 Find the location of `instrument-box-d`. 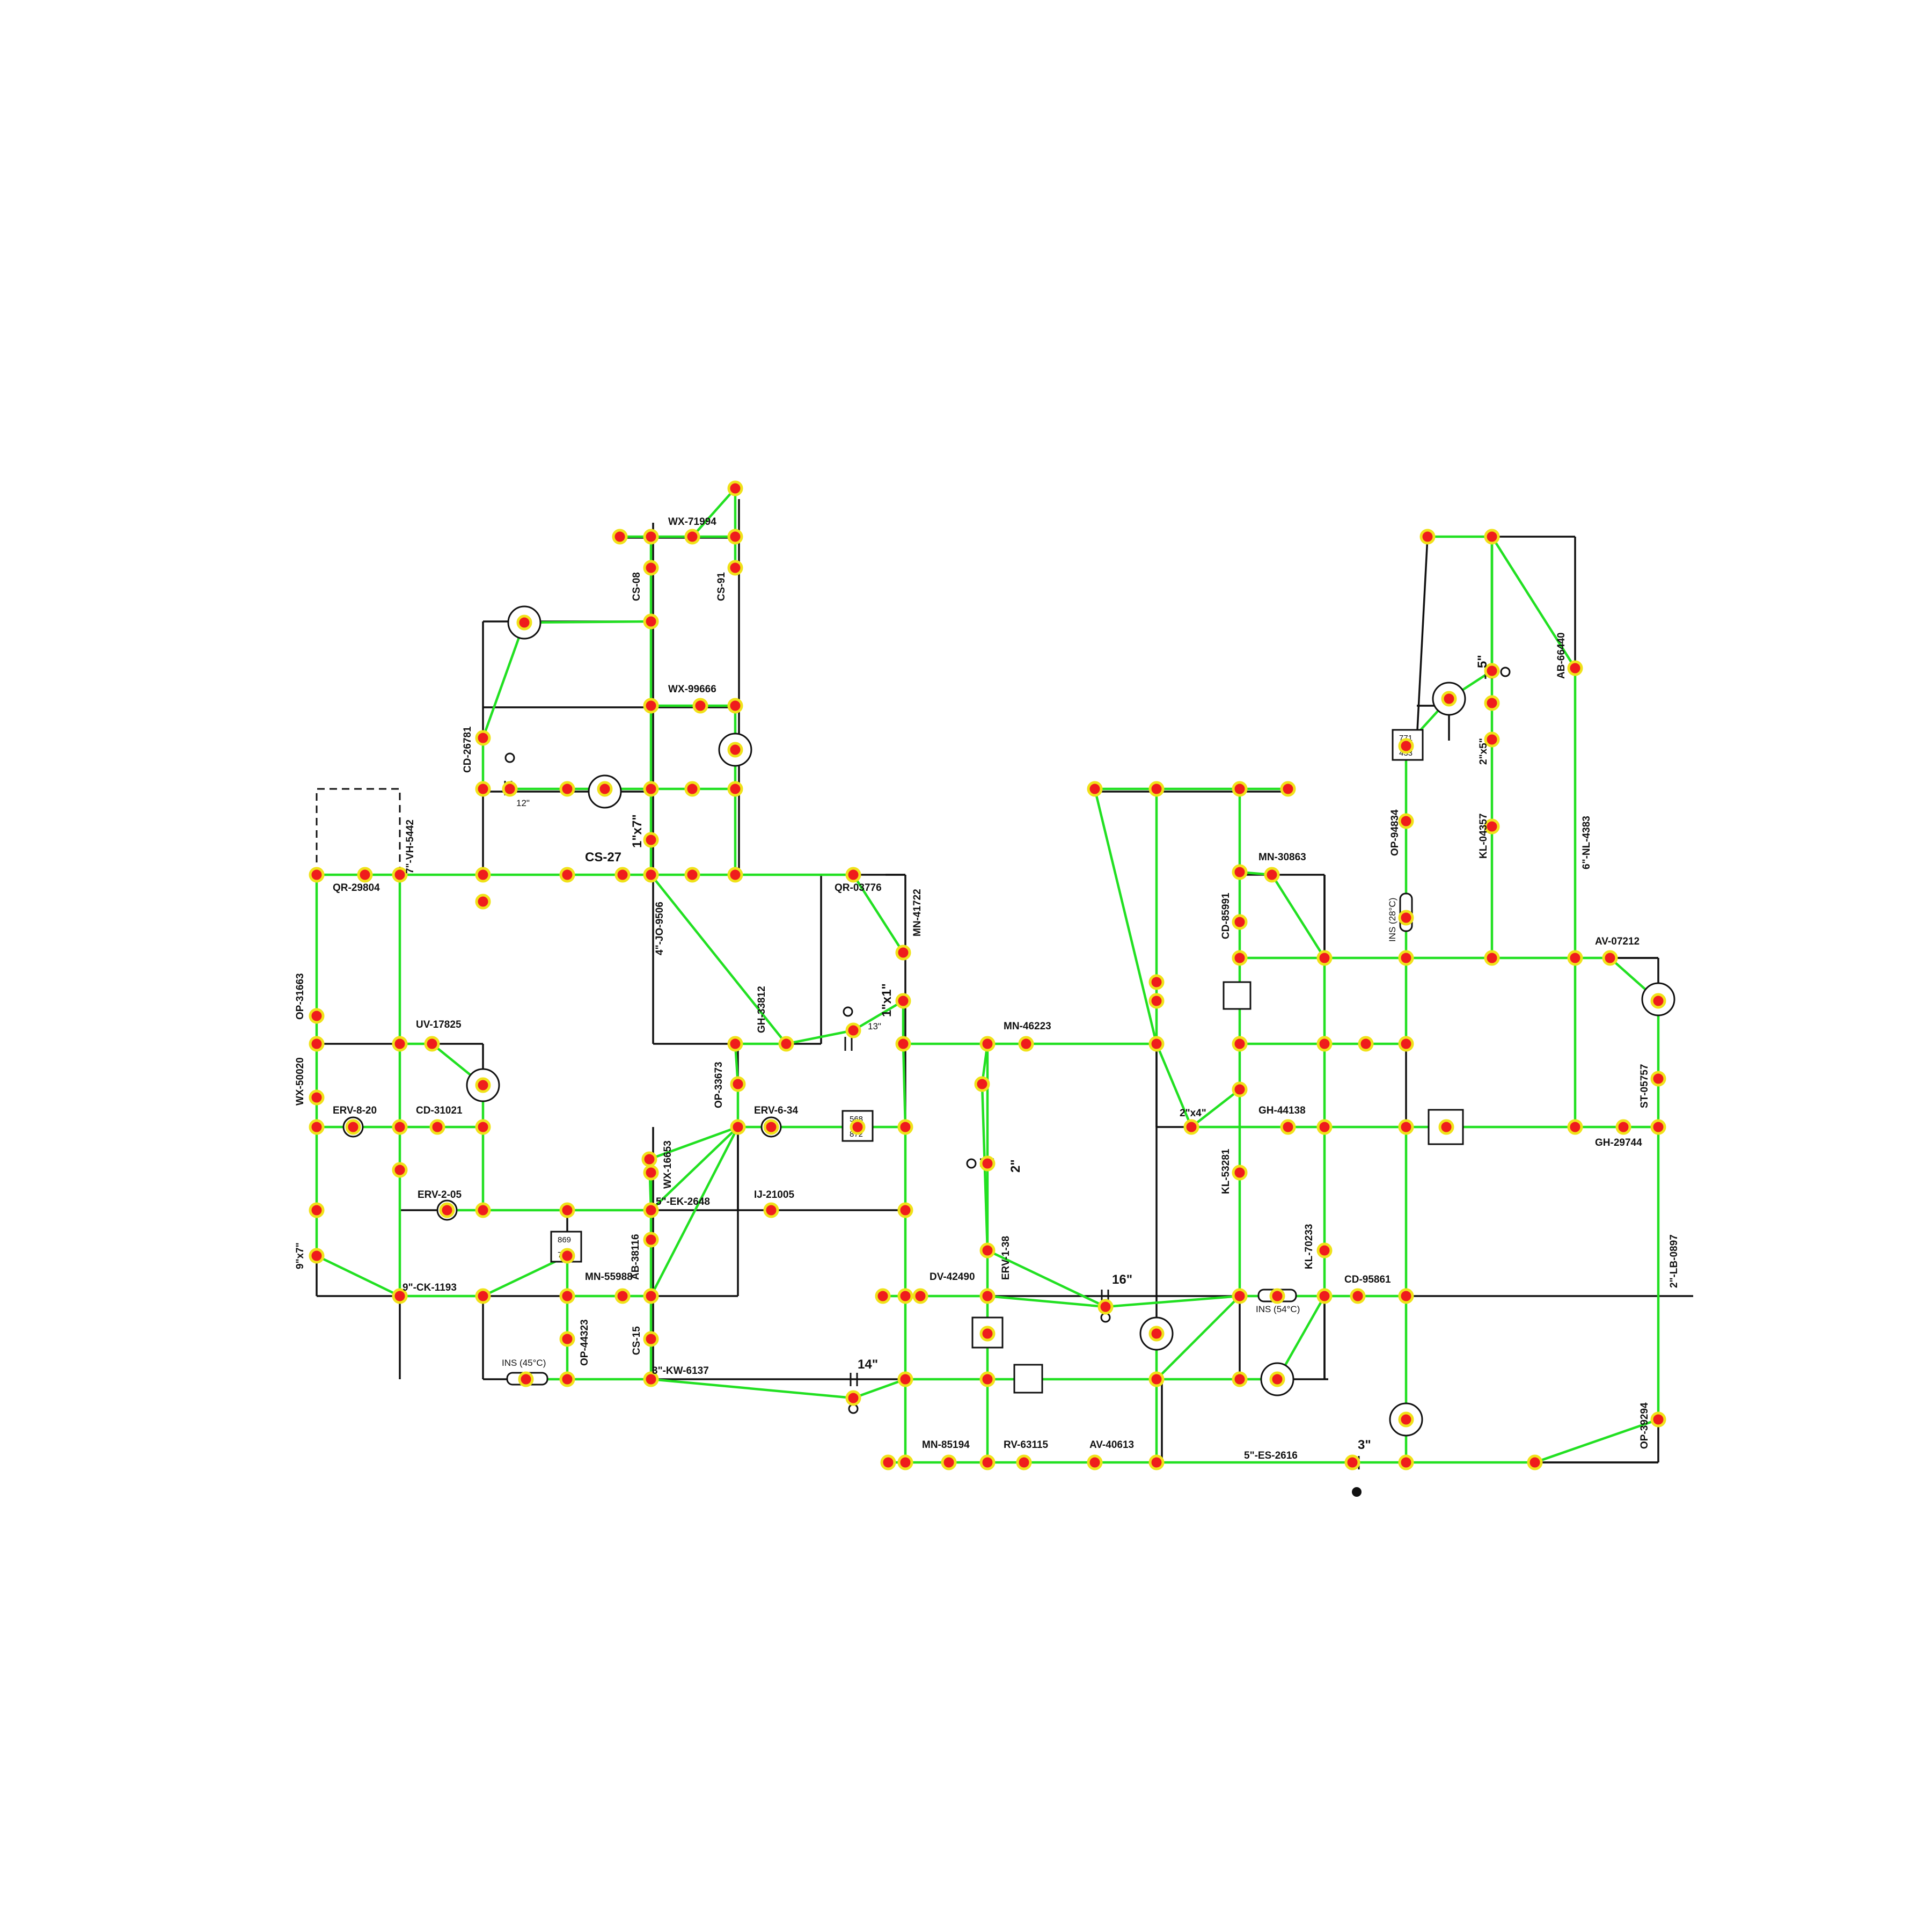

instrument-box-d is located at coordinates (1237, 995).